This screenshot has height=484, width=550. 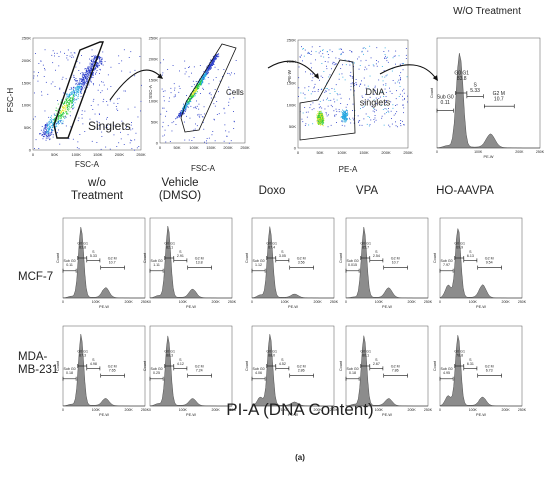 What do you see at coordinates (470, 256) in the screenshot?
I see `s-value: 6.13` at bounding box center [470, 256].